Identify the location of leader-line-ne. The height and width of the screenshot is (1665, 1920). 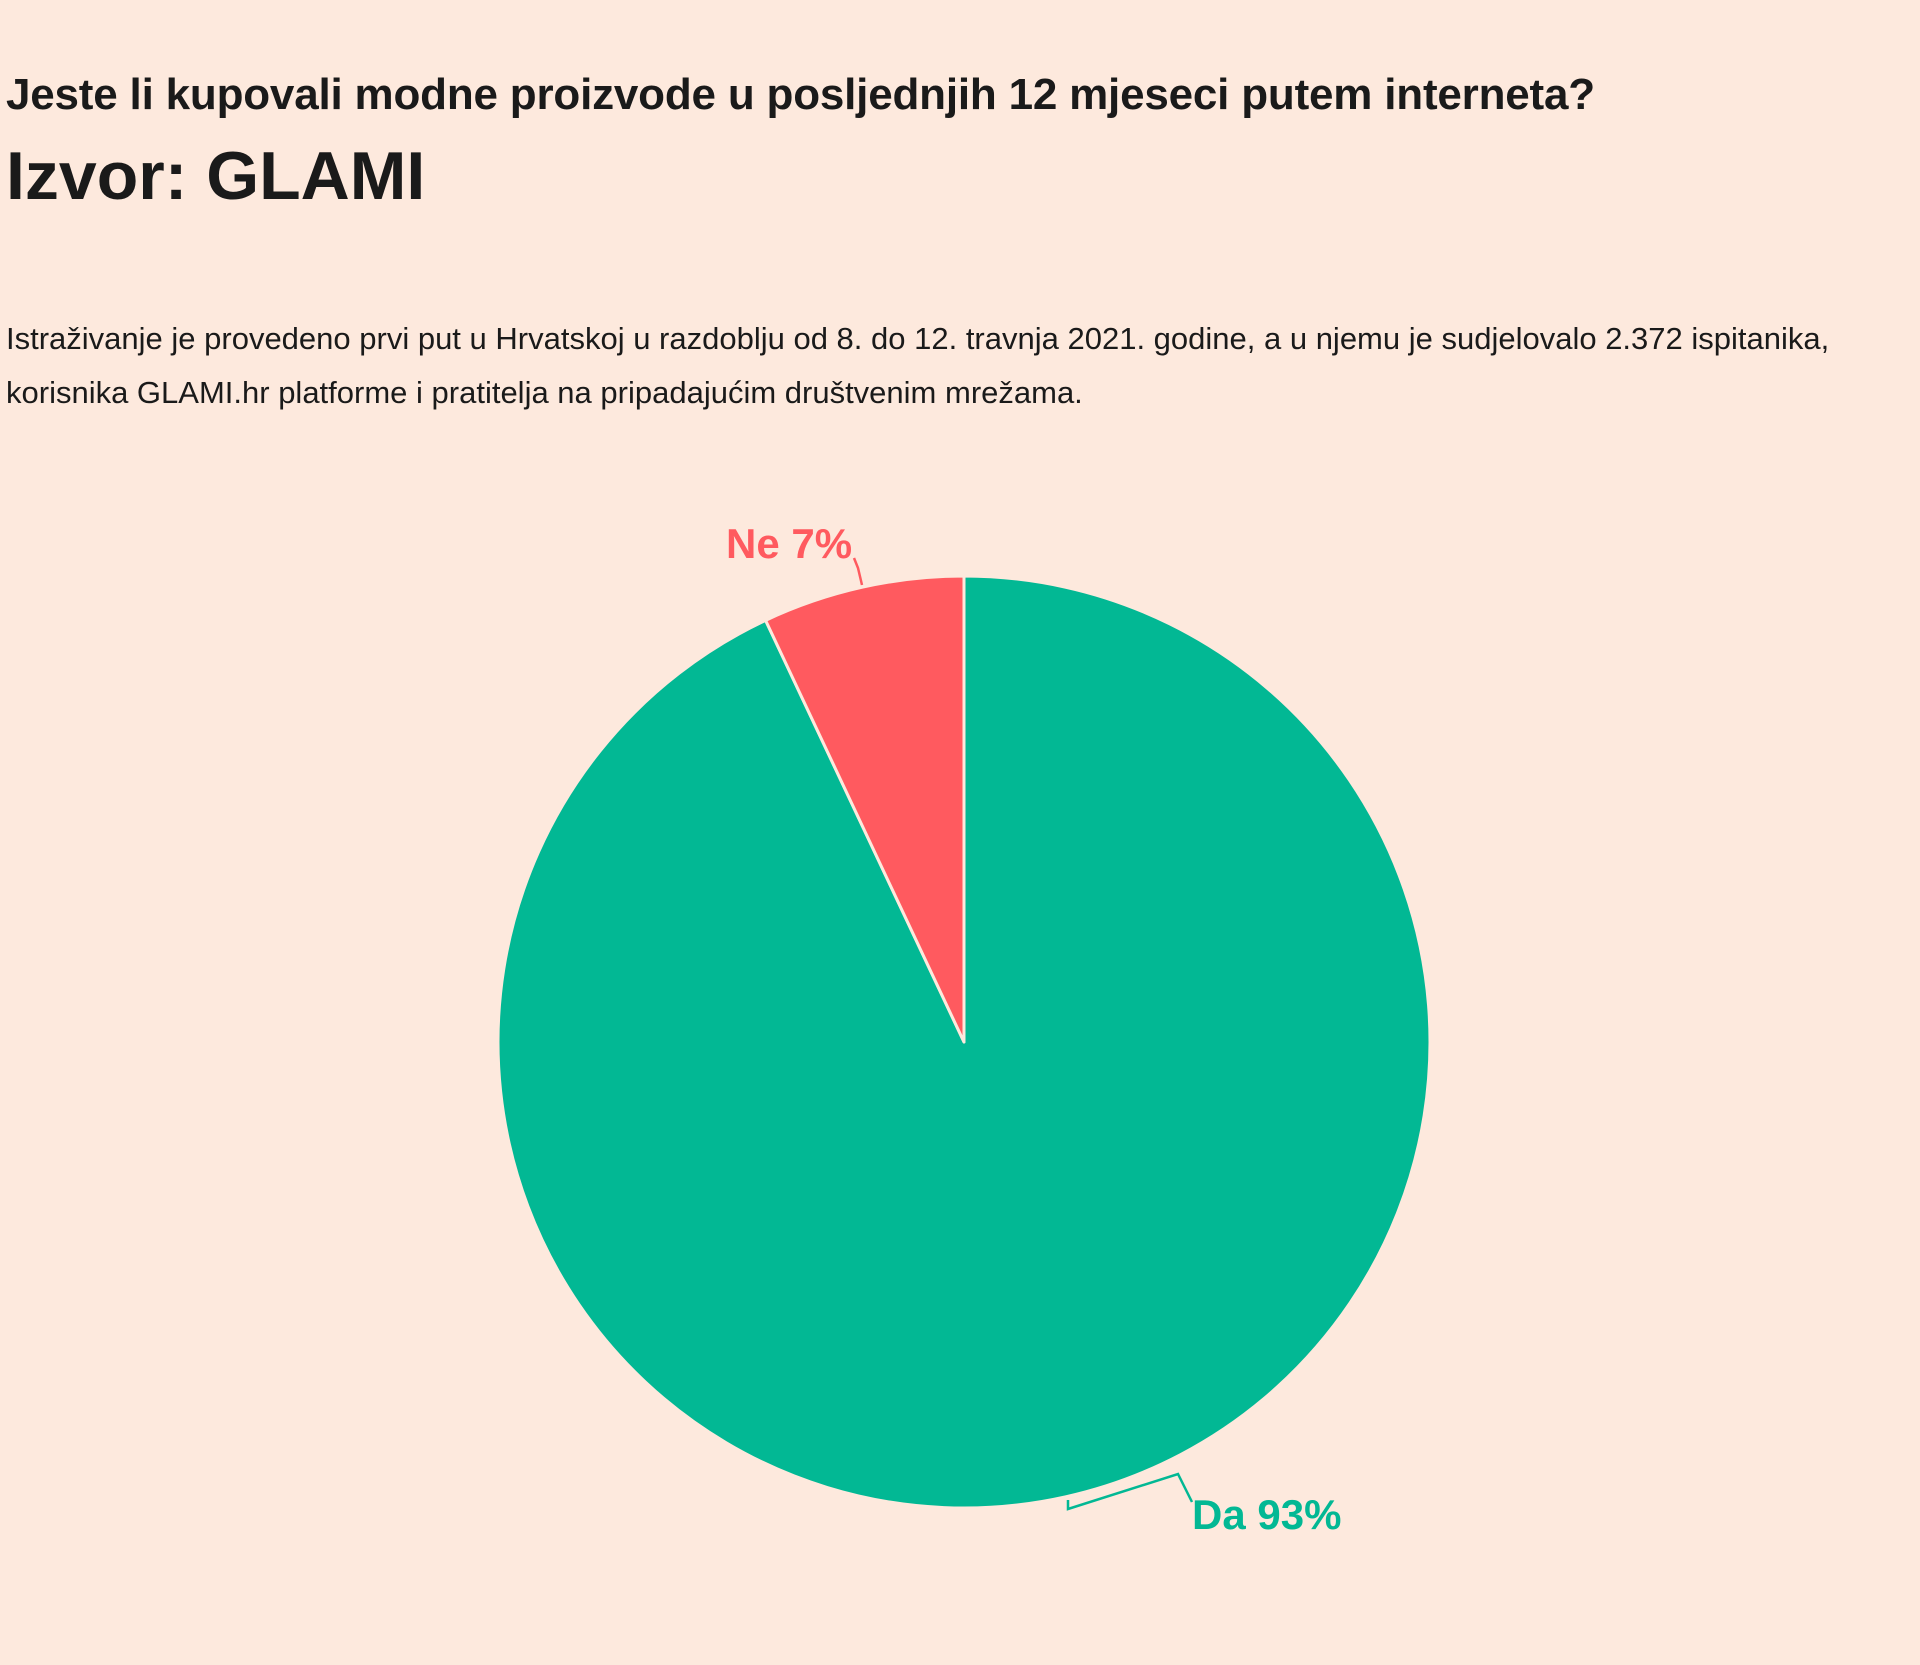
(858, 571).